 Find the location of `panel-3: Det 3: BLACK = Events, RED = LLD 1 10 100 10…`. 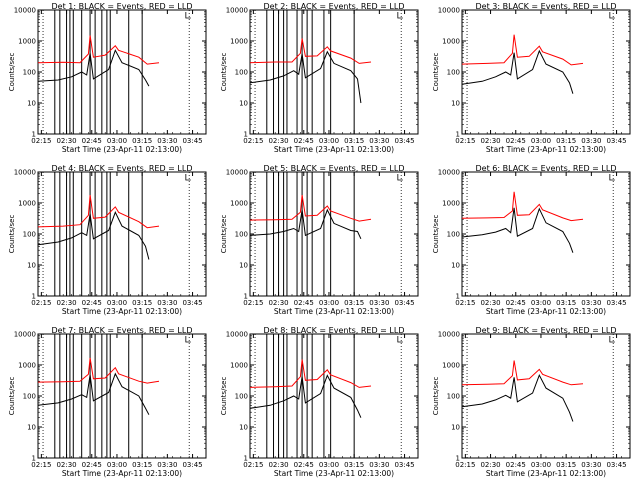

panel-3: Det 3: BLACK = Events, RED = LLD 1 10 100 10… is located at coordinates (531, 78).